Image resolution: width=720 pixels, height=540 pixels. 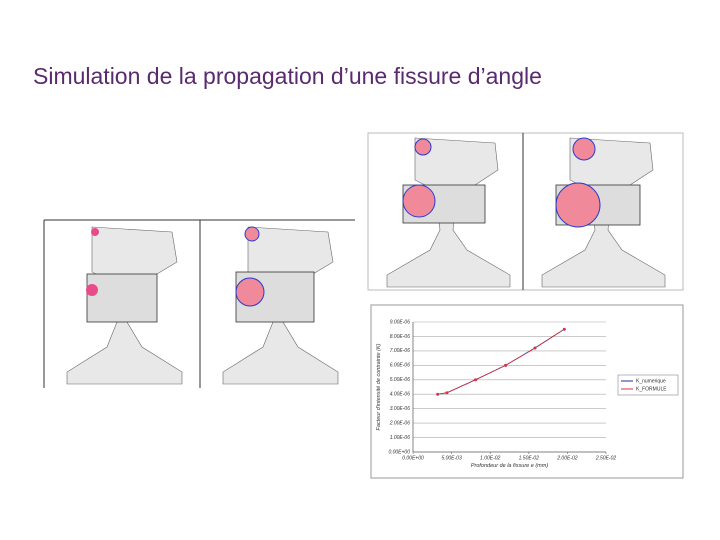 I want to click on y-tick-label: 3.00E-06, so click(x=400, y=409).